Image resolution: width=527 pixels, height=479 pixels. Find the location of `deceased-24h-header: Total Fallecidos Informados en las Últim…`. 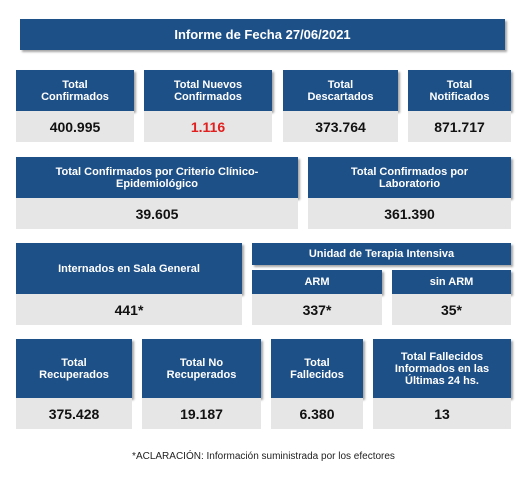

deceased-24h-header: Total Fallecidos Informados en las Últim… is located at coordinates (442, 368).